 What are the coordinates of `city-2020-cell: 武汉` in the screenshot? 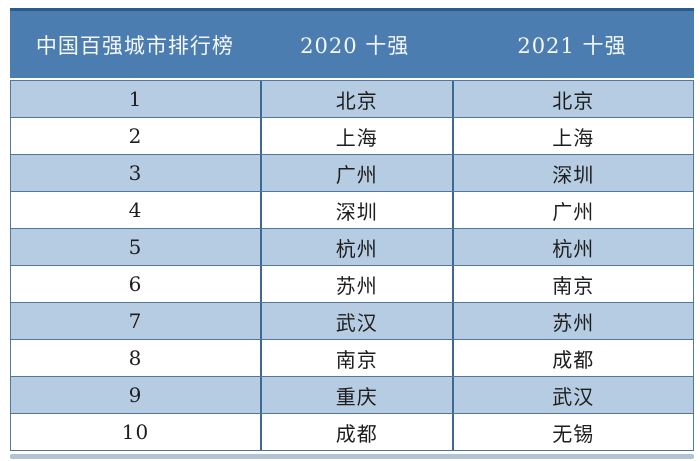 It's located at (355, 321).